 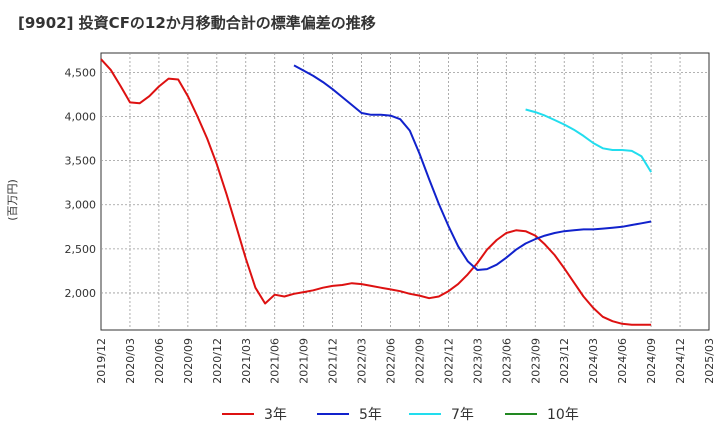 What do you see at coordinates (333, 361) in the screenshot?
I see `x-tick-label: 2021/12` at bounding box center [333, 361].